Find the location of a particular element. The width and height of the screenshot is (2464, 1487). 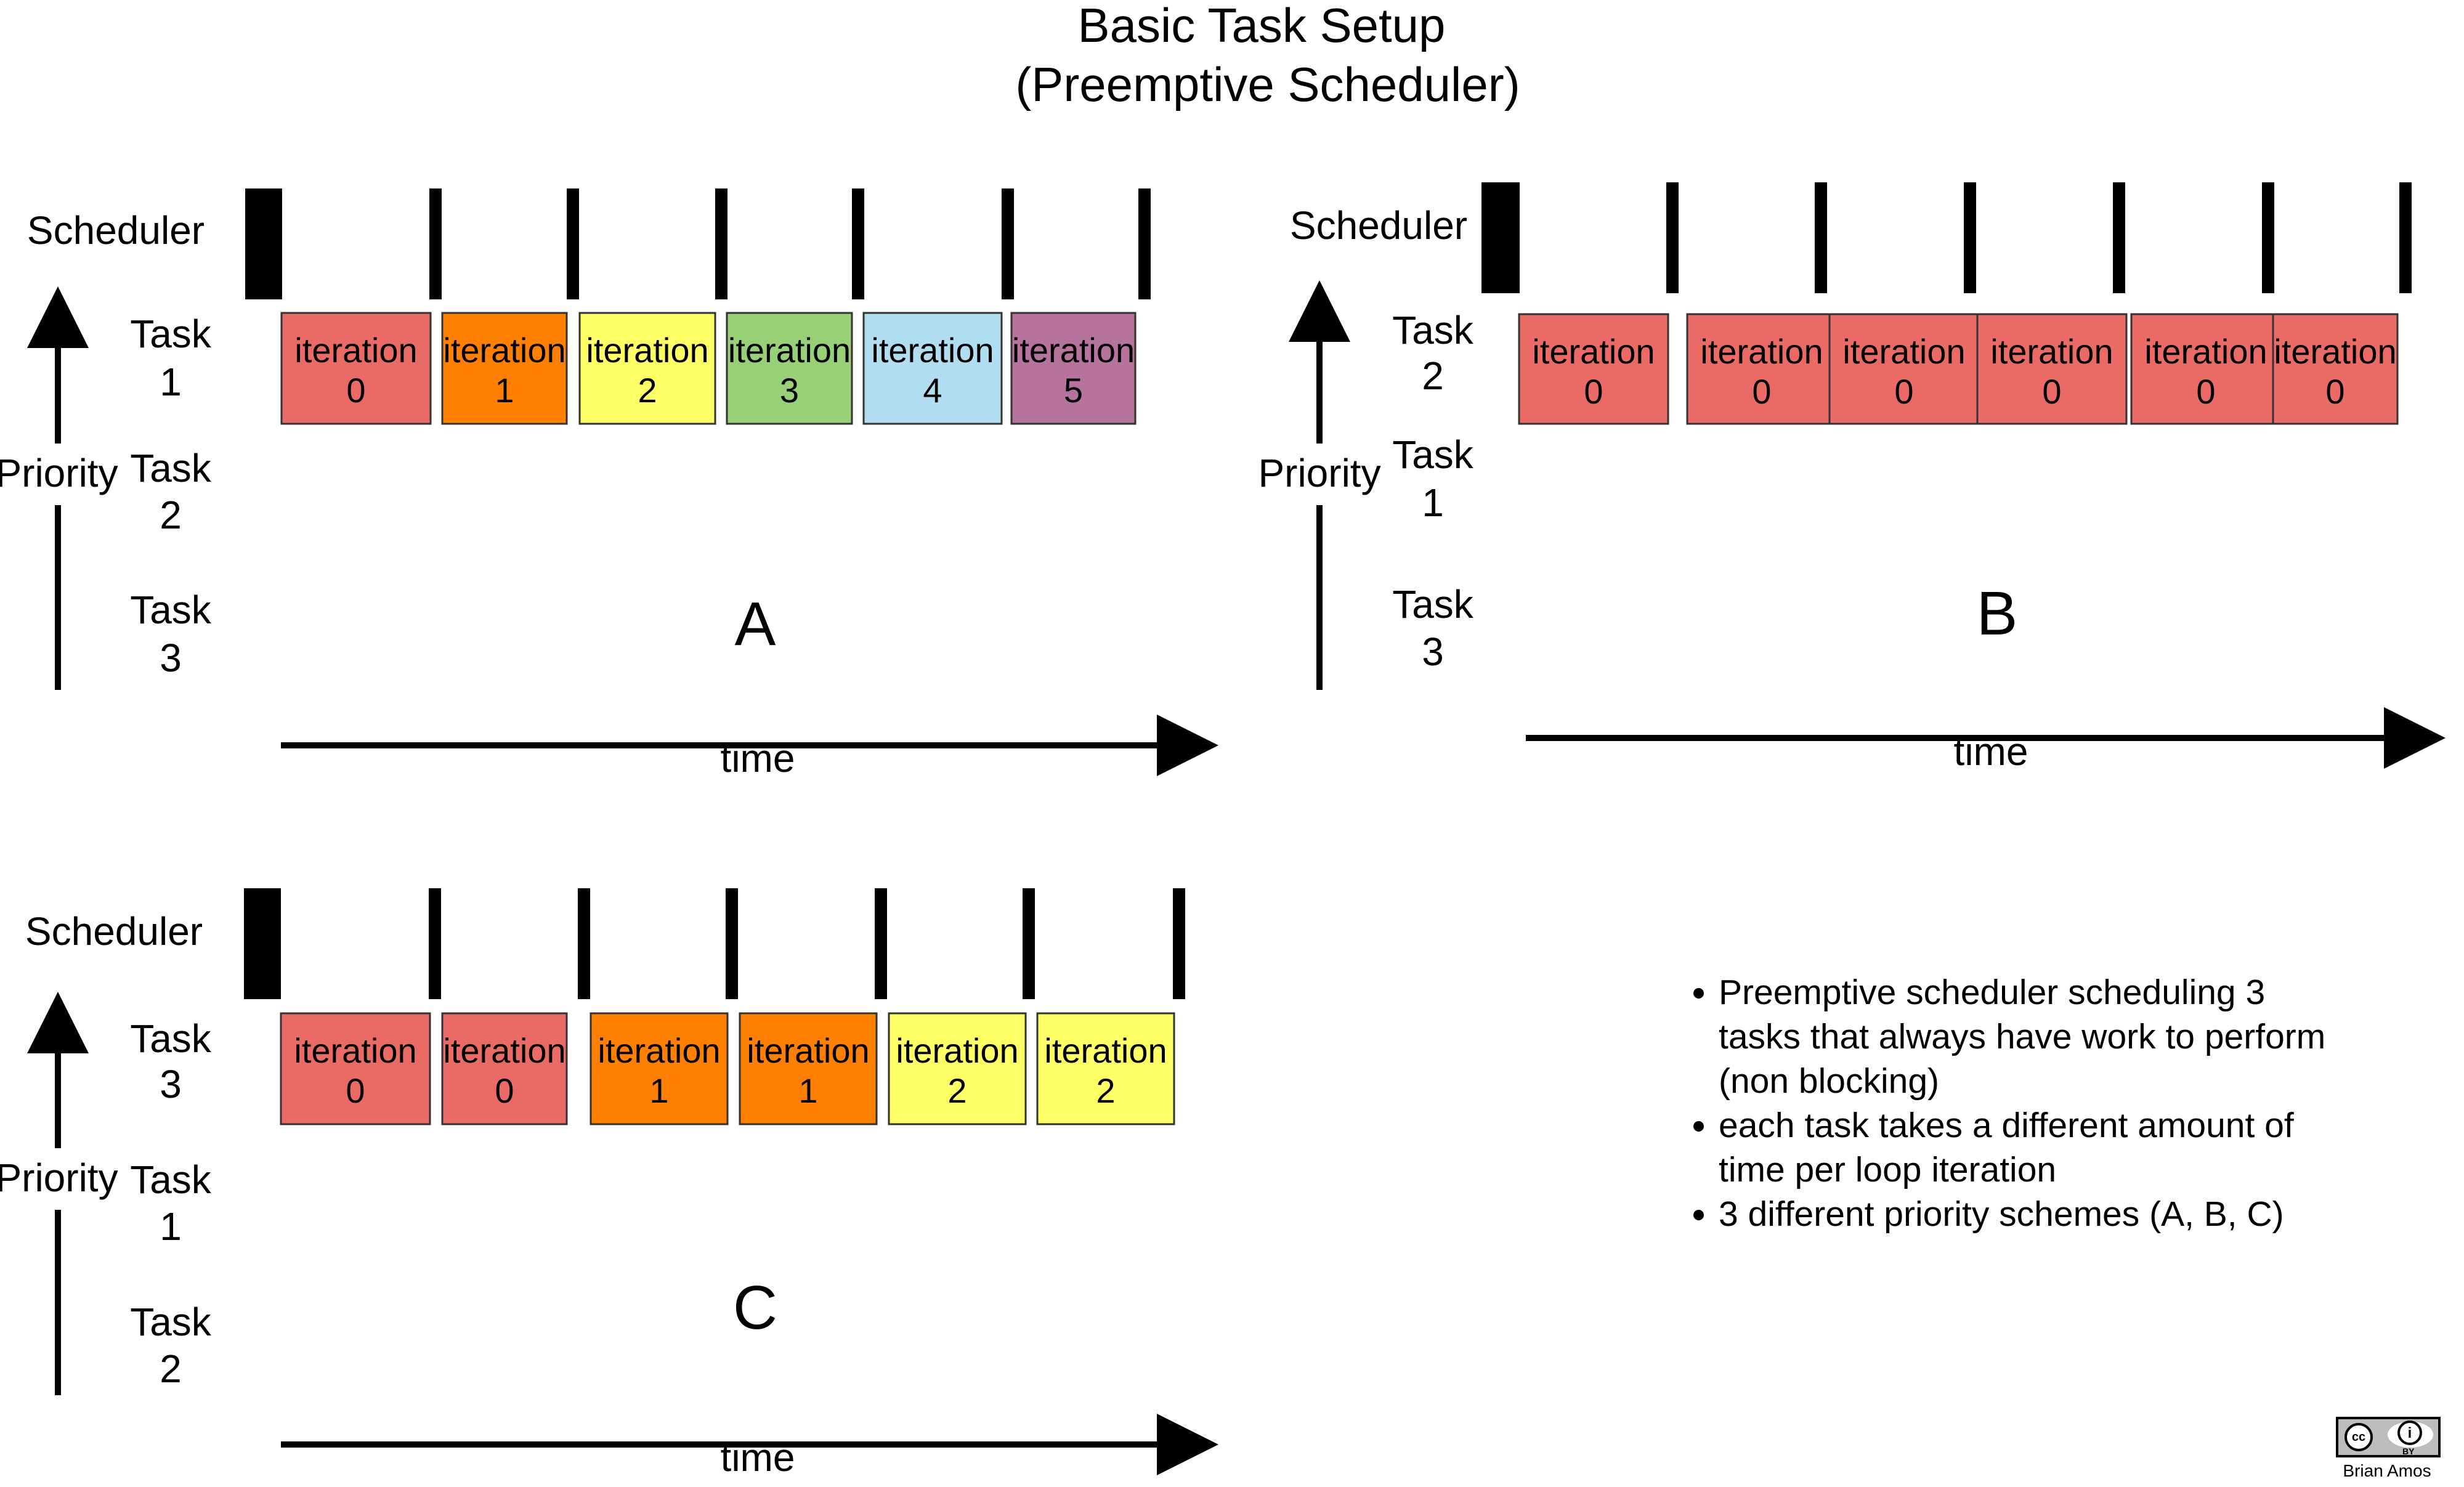

license-credit: cc i BY Brian Amos is located at coordinates (2387, 1451).